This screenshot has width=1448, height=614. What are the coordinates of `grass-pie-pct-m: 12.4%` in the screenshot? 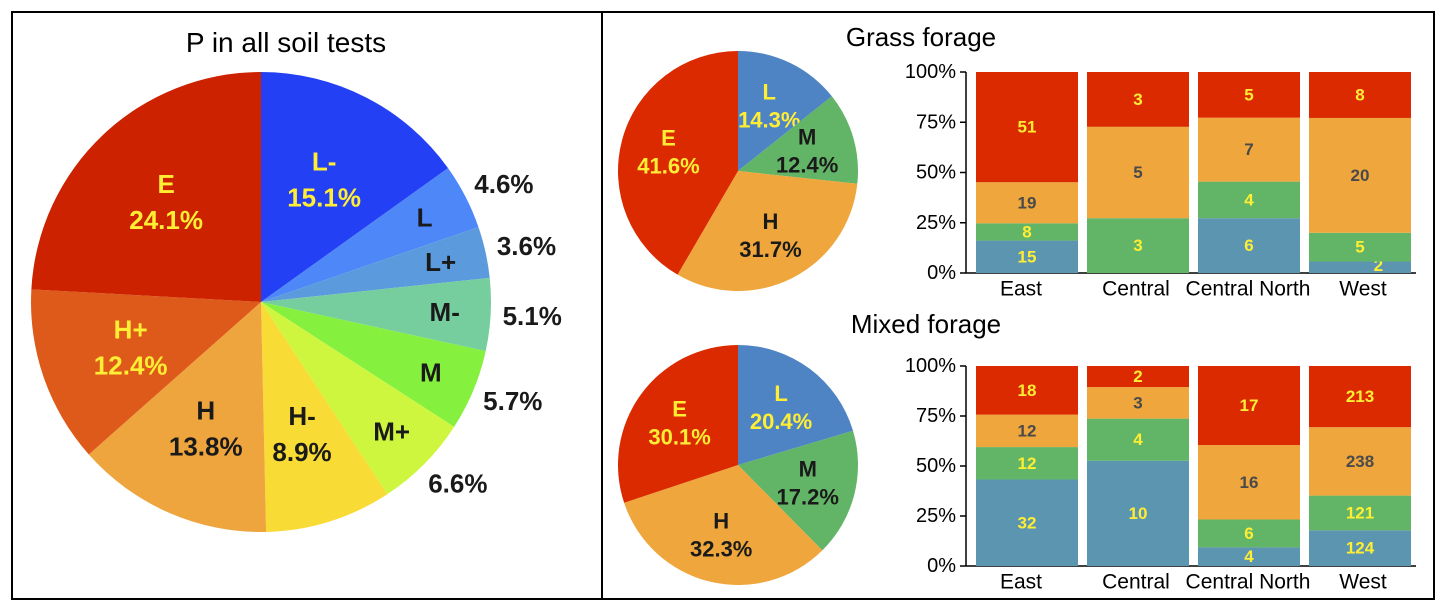 It's located at (807, 164).